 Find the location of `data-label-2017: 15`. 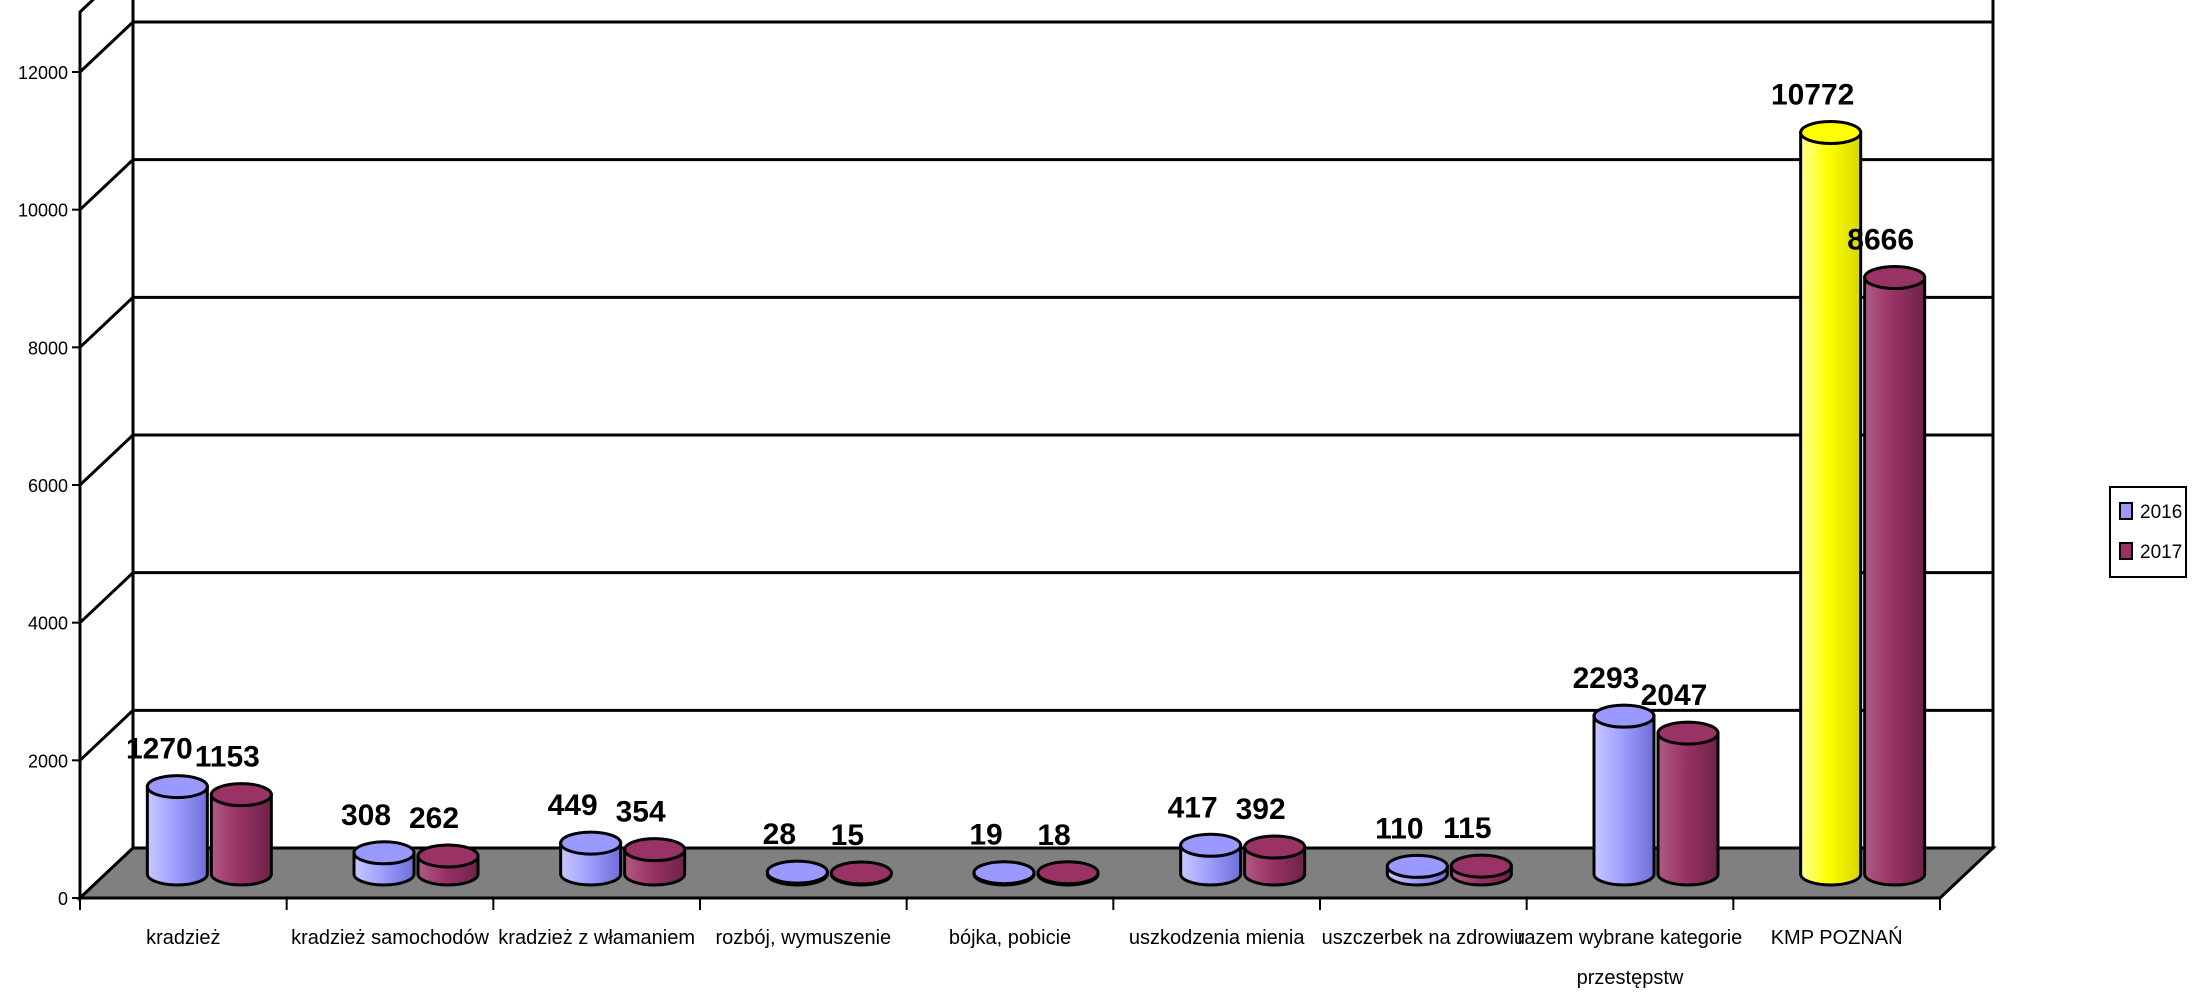

data-label-2017: 15 is located at coordinates (847, 835).